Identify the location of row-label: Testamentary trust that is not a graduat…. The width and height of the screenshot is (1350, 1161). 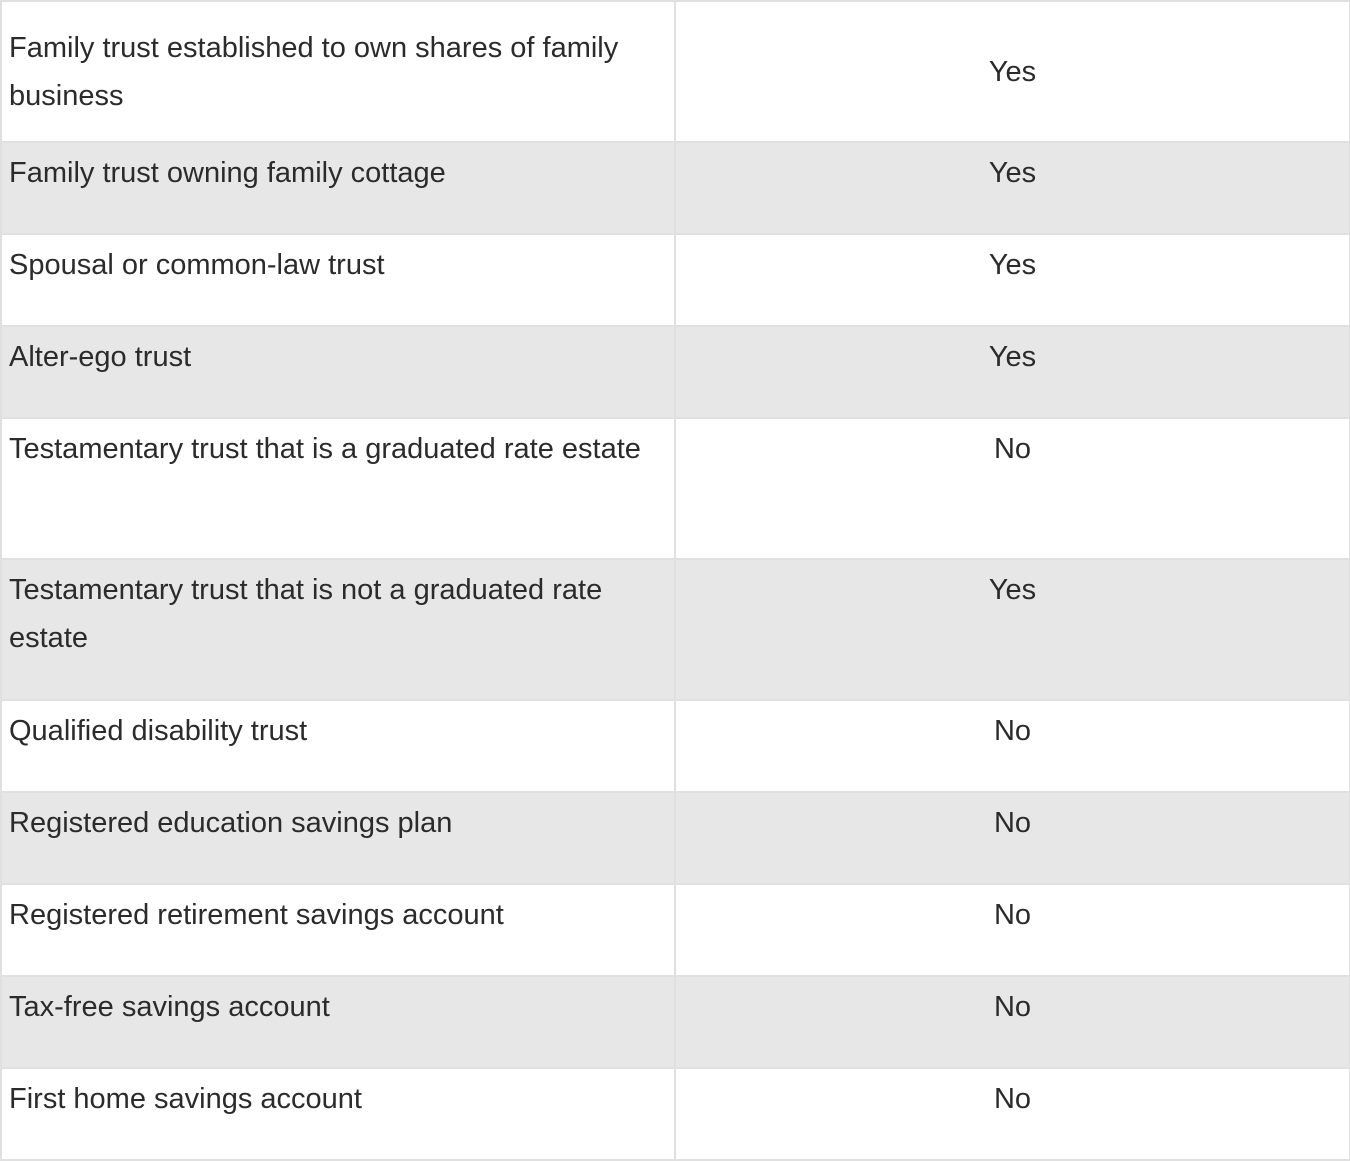
(338, 629).